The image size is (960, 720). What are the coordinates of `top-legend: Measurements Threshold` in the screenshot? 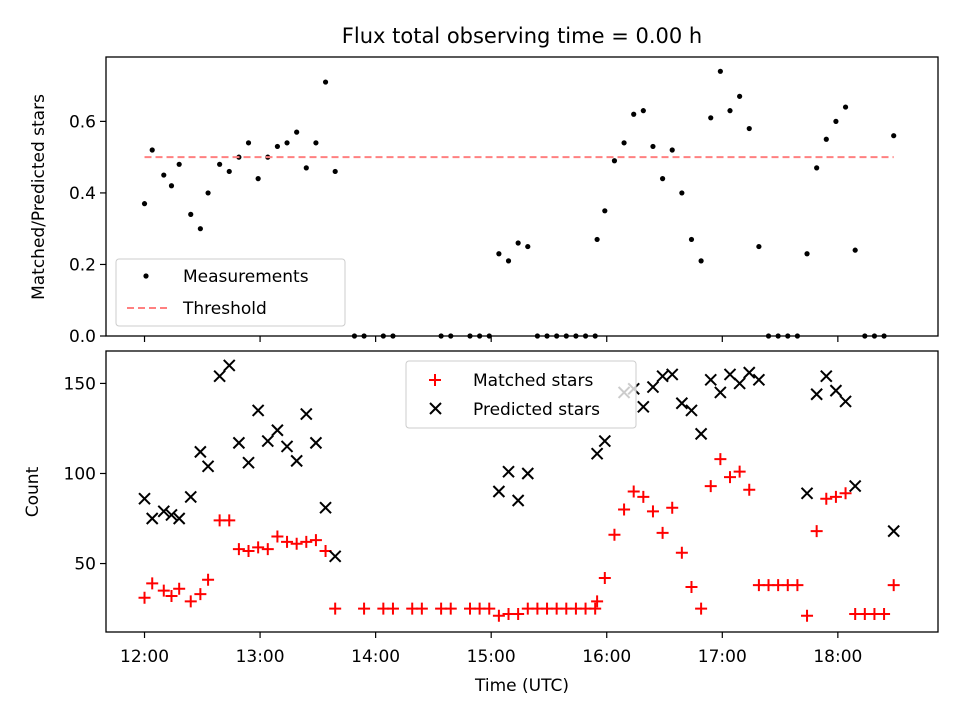 It's located at (230, 292).